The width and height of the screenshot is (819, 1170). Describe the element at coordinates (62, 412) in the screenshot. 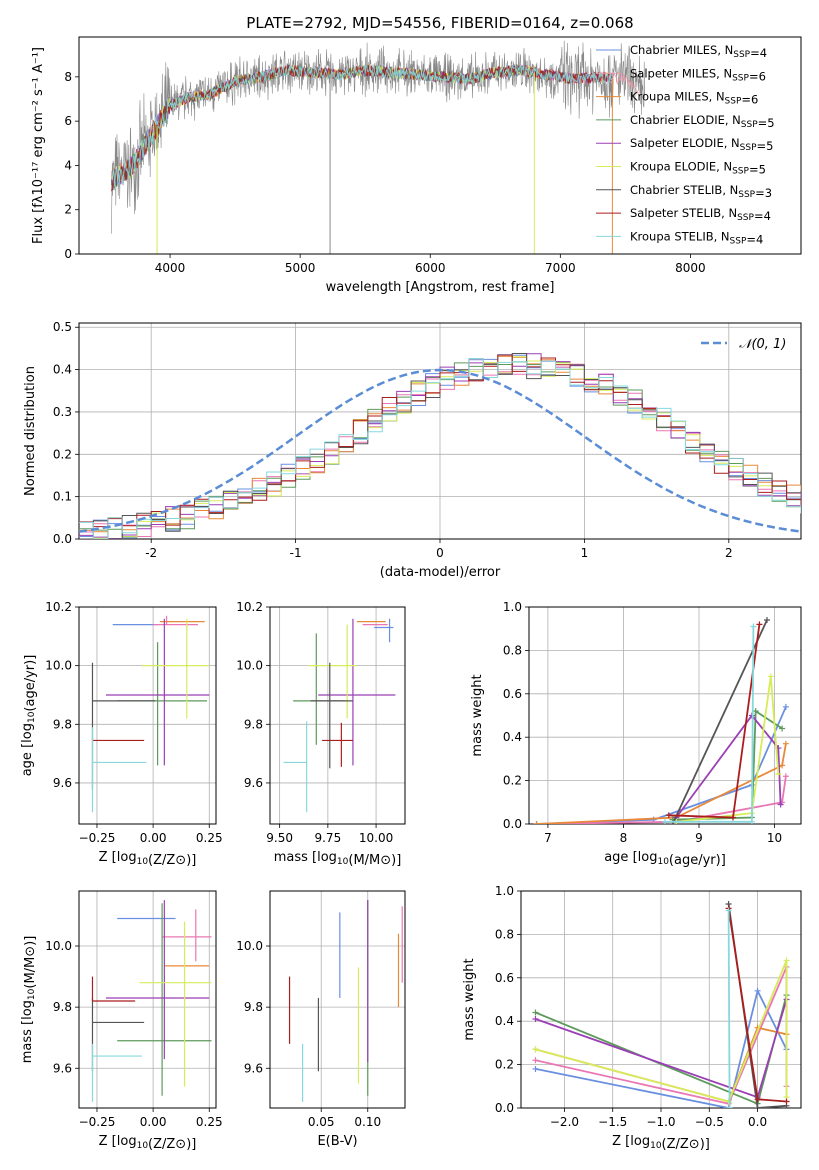

I see `y-tick-label: 0.3` at that location.